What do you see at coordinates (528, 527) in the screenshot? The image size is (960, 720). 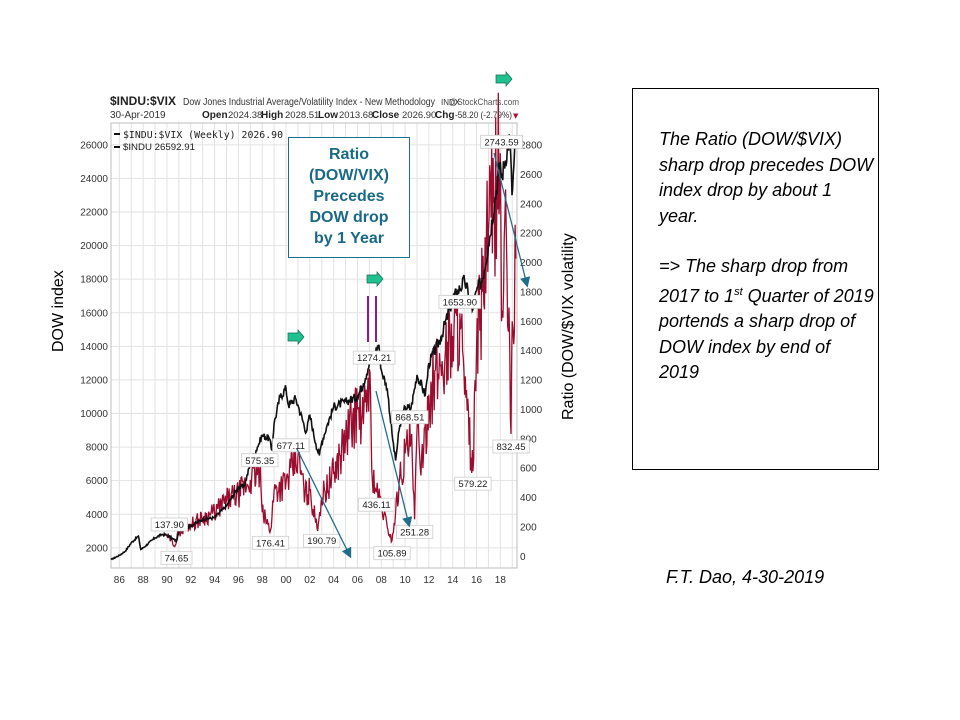 I see `right-tick-label: 200` at bounding box center [528, 527].